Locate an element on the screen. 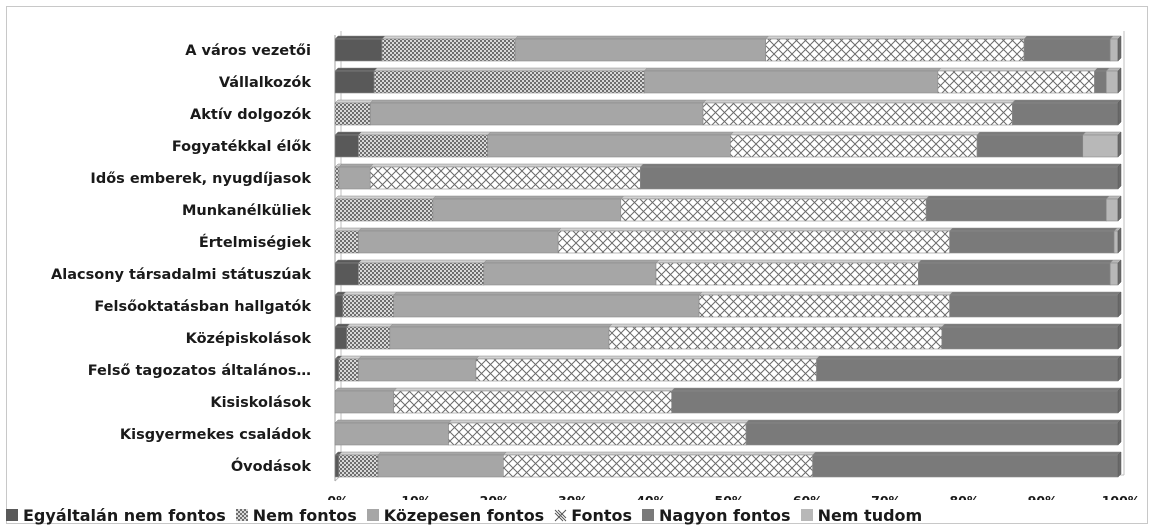 The height and width of the screenshot is (530, 1156). x-tick-label: 60% is located at coordinates (808, 496).